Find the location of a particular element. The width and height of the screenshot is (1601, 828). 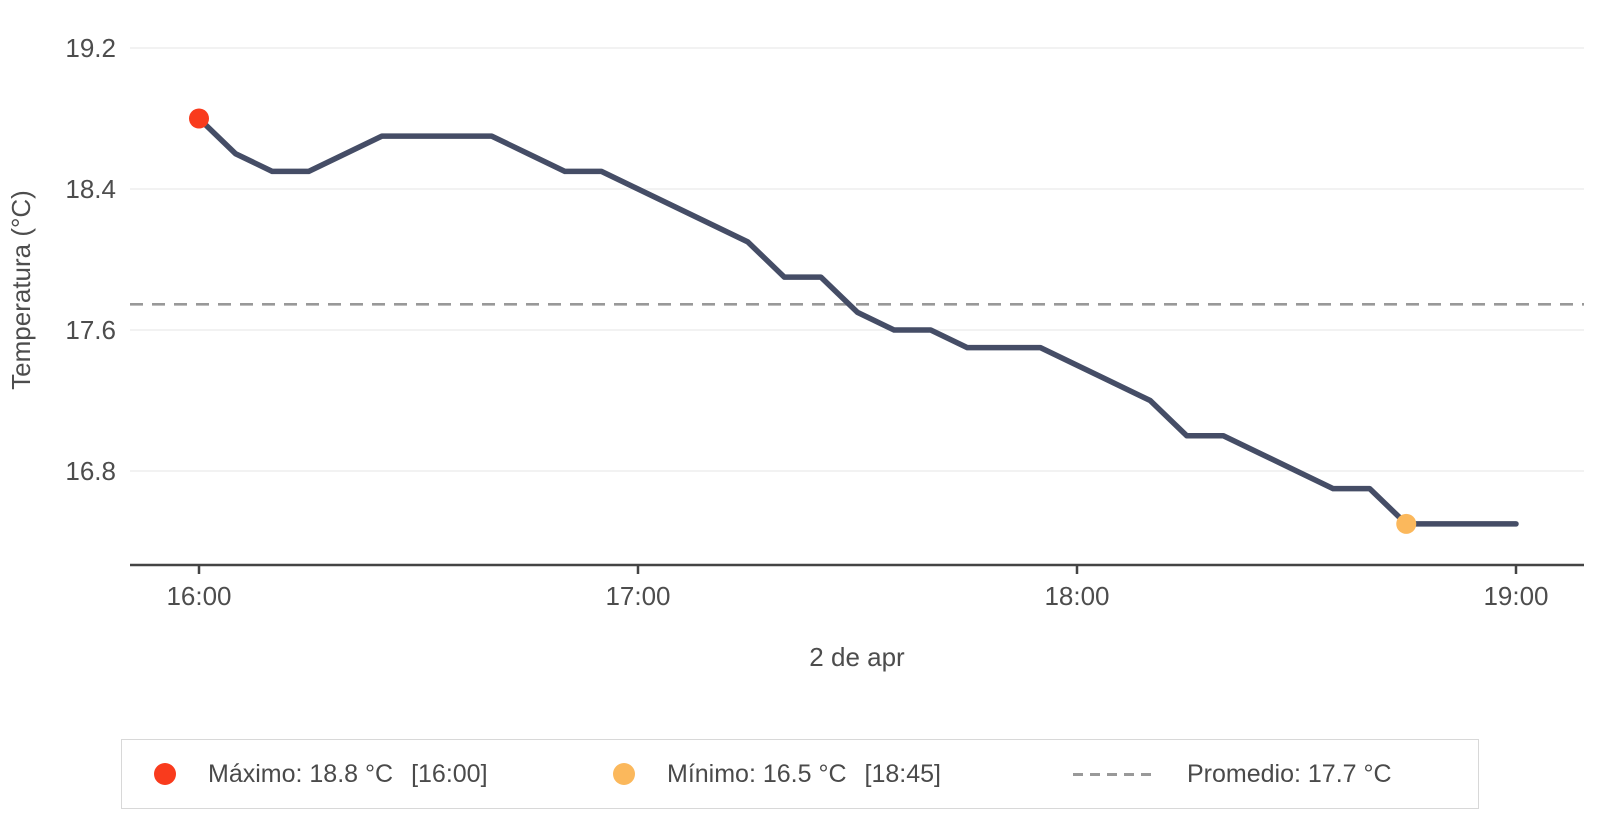

legend-item-max: Máximo: 18.8 °C [16:00] is located at coordinates (321, 774).